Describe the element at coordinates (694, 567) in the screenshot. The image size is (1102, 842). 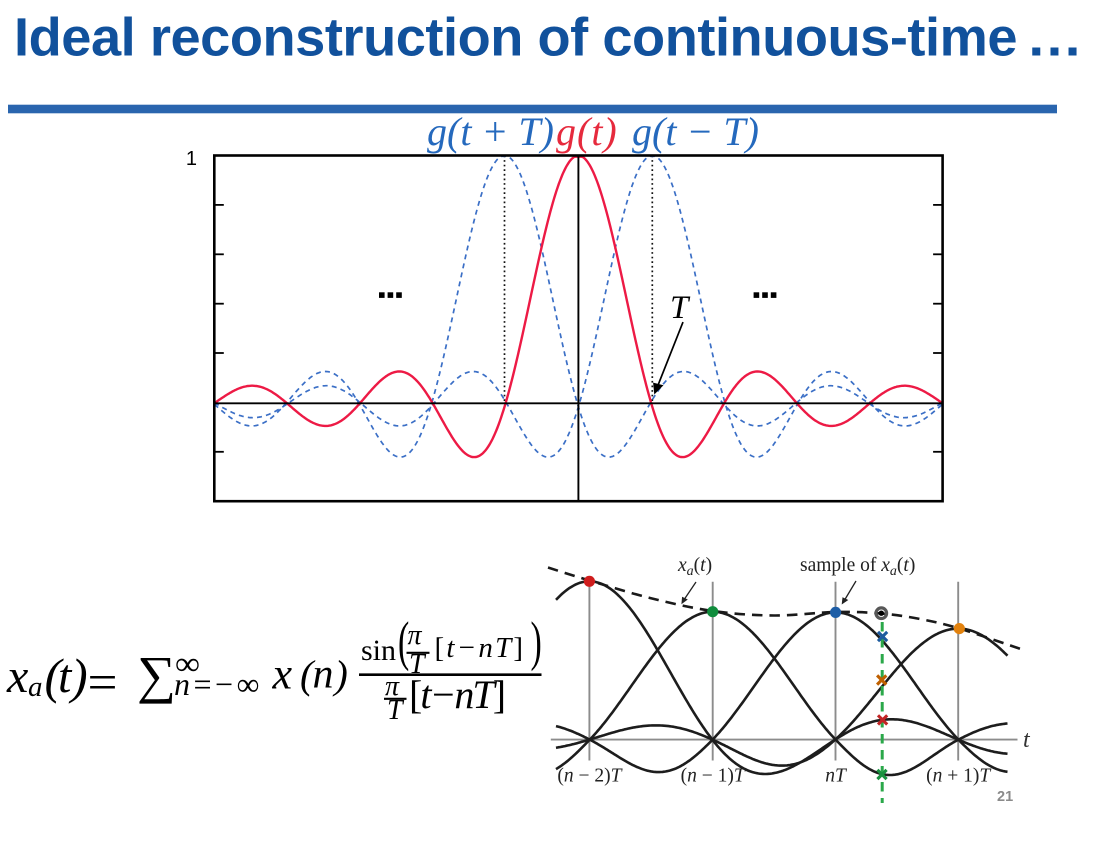
I see `svg-text: xa(t)` at that location.